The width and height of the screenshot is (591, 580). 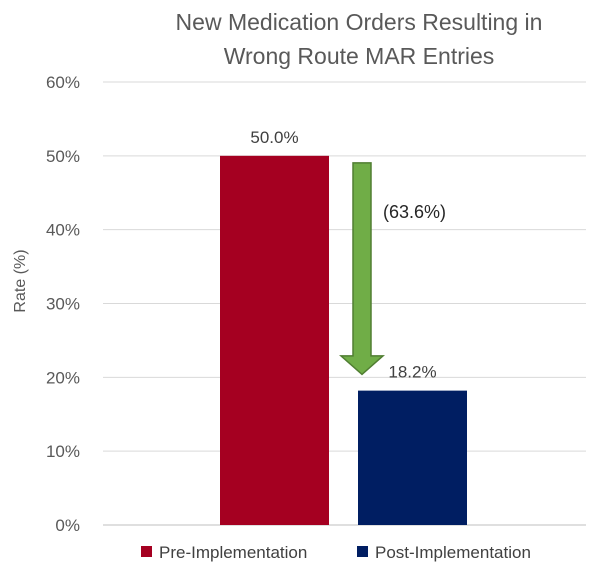 What do you see at coordinates (412, 457) in the screenshot?
I see `bar-post-implementation` at bounding box center [412, 457].